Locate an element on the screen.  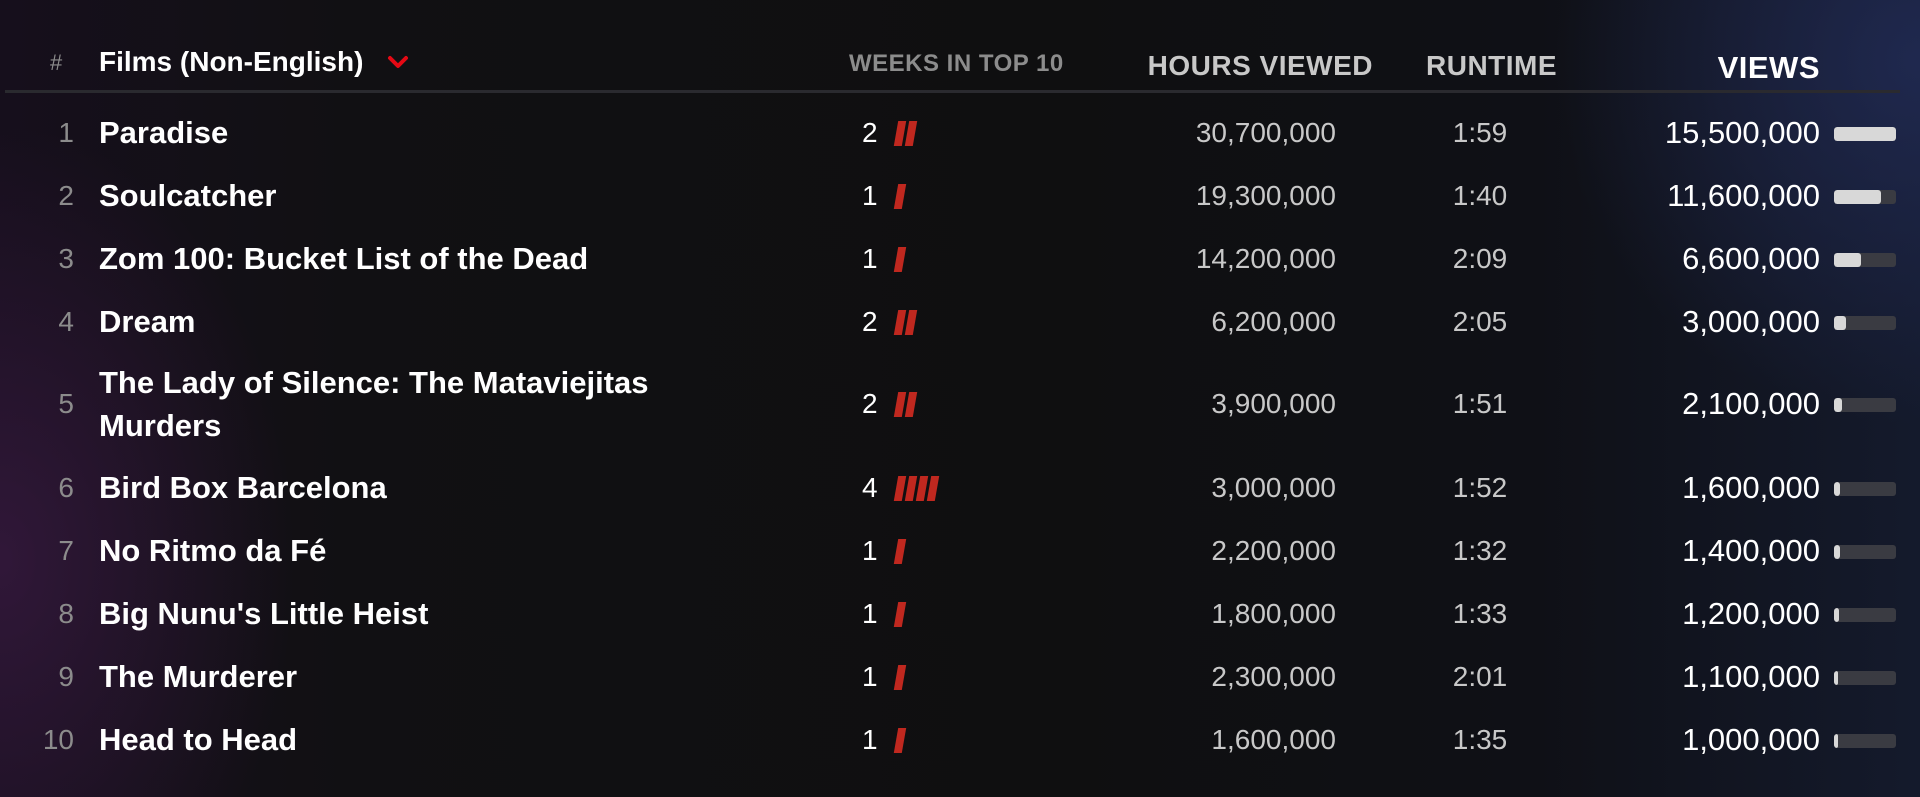
hours-viewed: 2,300,000 is located at coordinates (1273, 676).